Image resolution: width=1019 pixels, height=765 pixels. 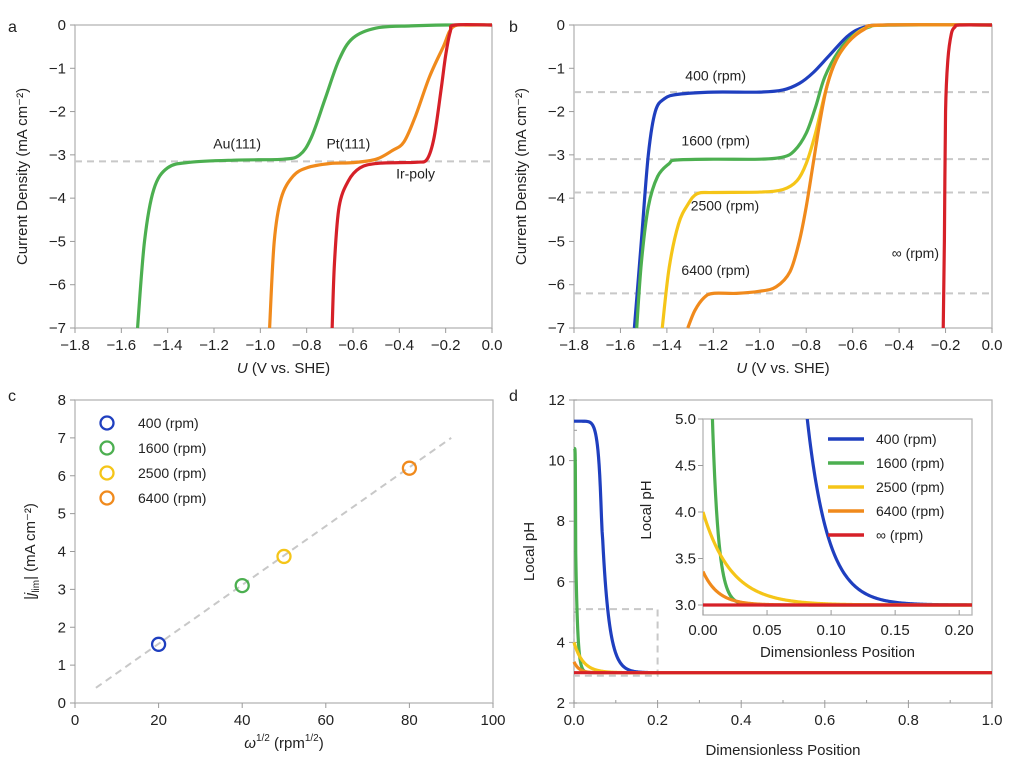 What do you see at coordinates (741, 720) in the screenshot?
I see `x-tick-label: 0.4` at bounding box center [741, 720].